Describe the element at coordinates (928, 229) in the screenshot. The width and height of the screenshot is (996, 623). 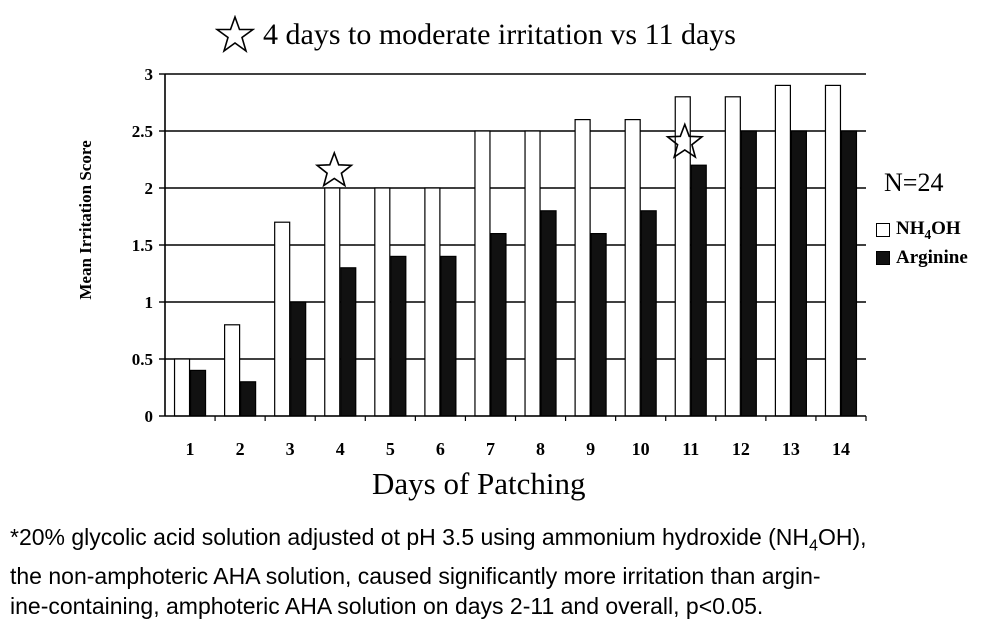
I see `legend-label-nh4oh: NH4OH` at that location.